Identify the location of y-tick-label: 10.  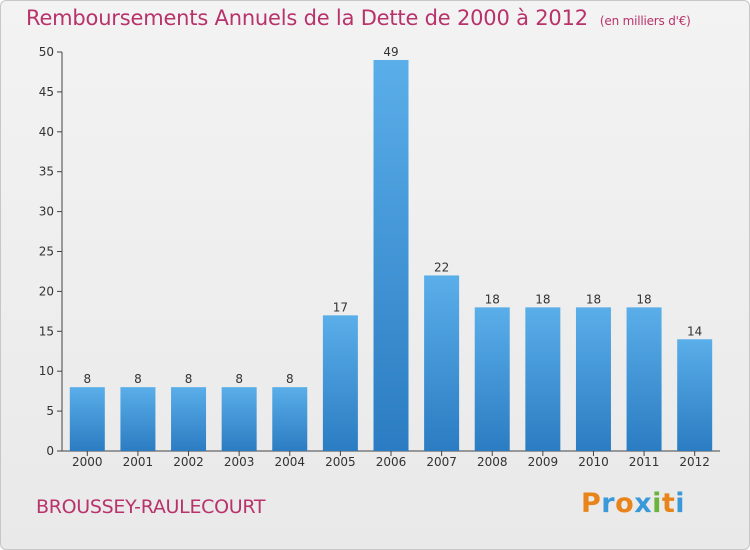
(46, 371).